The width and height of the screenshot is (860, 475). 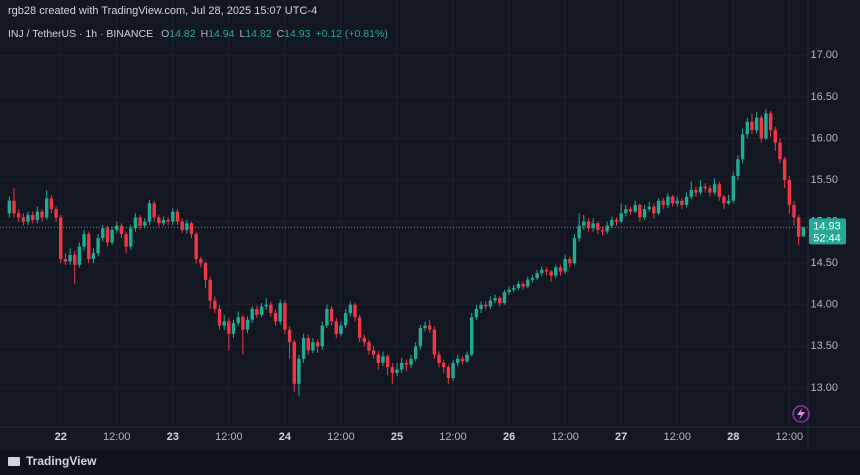 What do you see at coordinates (824, 180) in the screenshot?
I see `y-tick-label: 15.50` at bounding box center [824, 180].